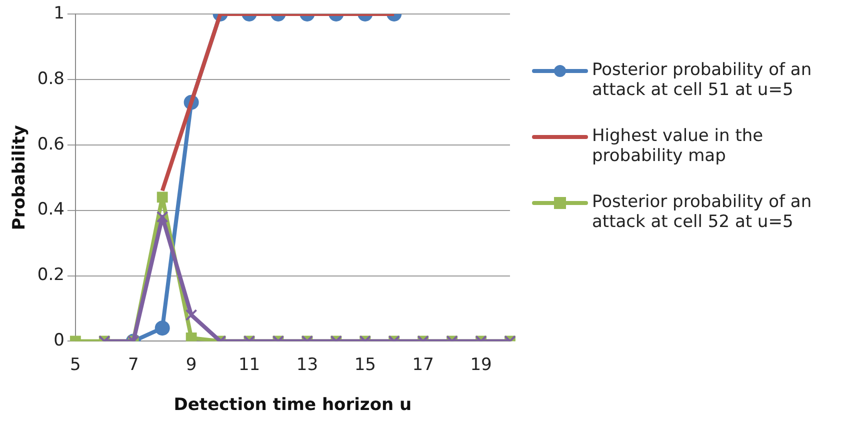 This screenshot has height=426, width=843. Describe the element at coordinates (50, 210) in the screenshot. I see `y-tick-label: 0.4` at that location.